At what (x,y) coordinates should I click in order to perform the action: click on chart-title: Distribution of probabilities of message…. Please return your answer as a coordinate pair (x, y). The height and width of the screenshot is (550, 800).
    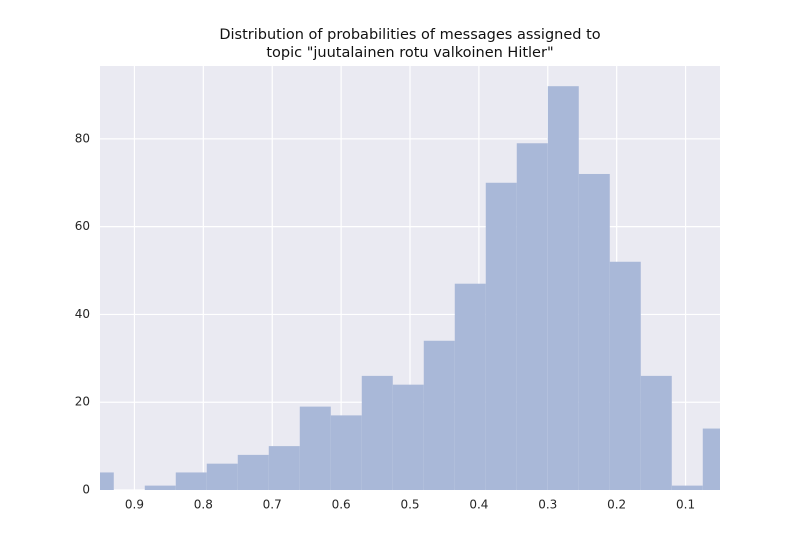
    Looking at the image, I should click on (409, 35).